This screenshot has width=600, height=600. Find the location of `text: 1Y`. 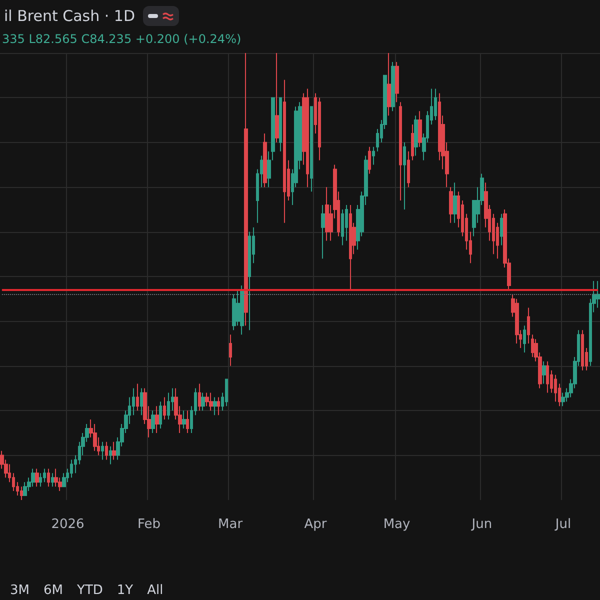

text: 1Y is located at coordinates (125, 590).